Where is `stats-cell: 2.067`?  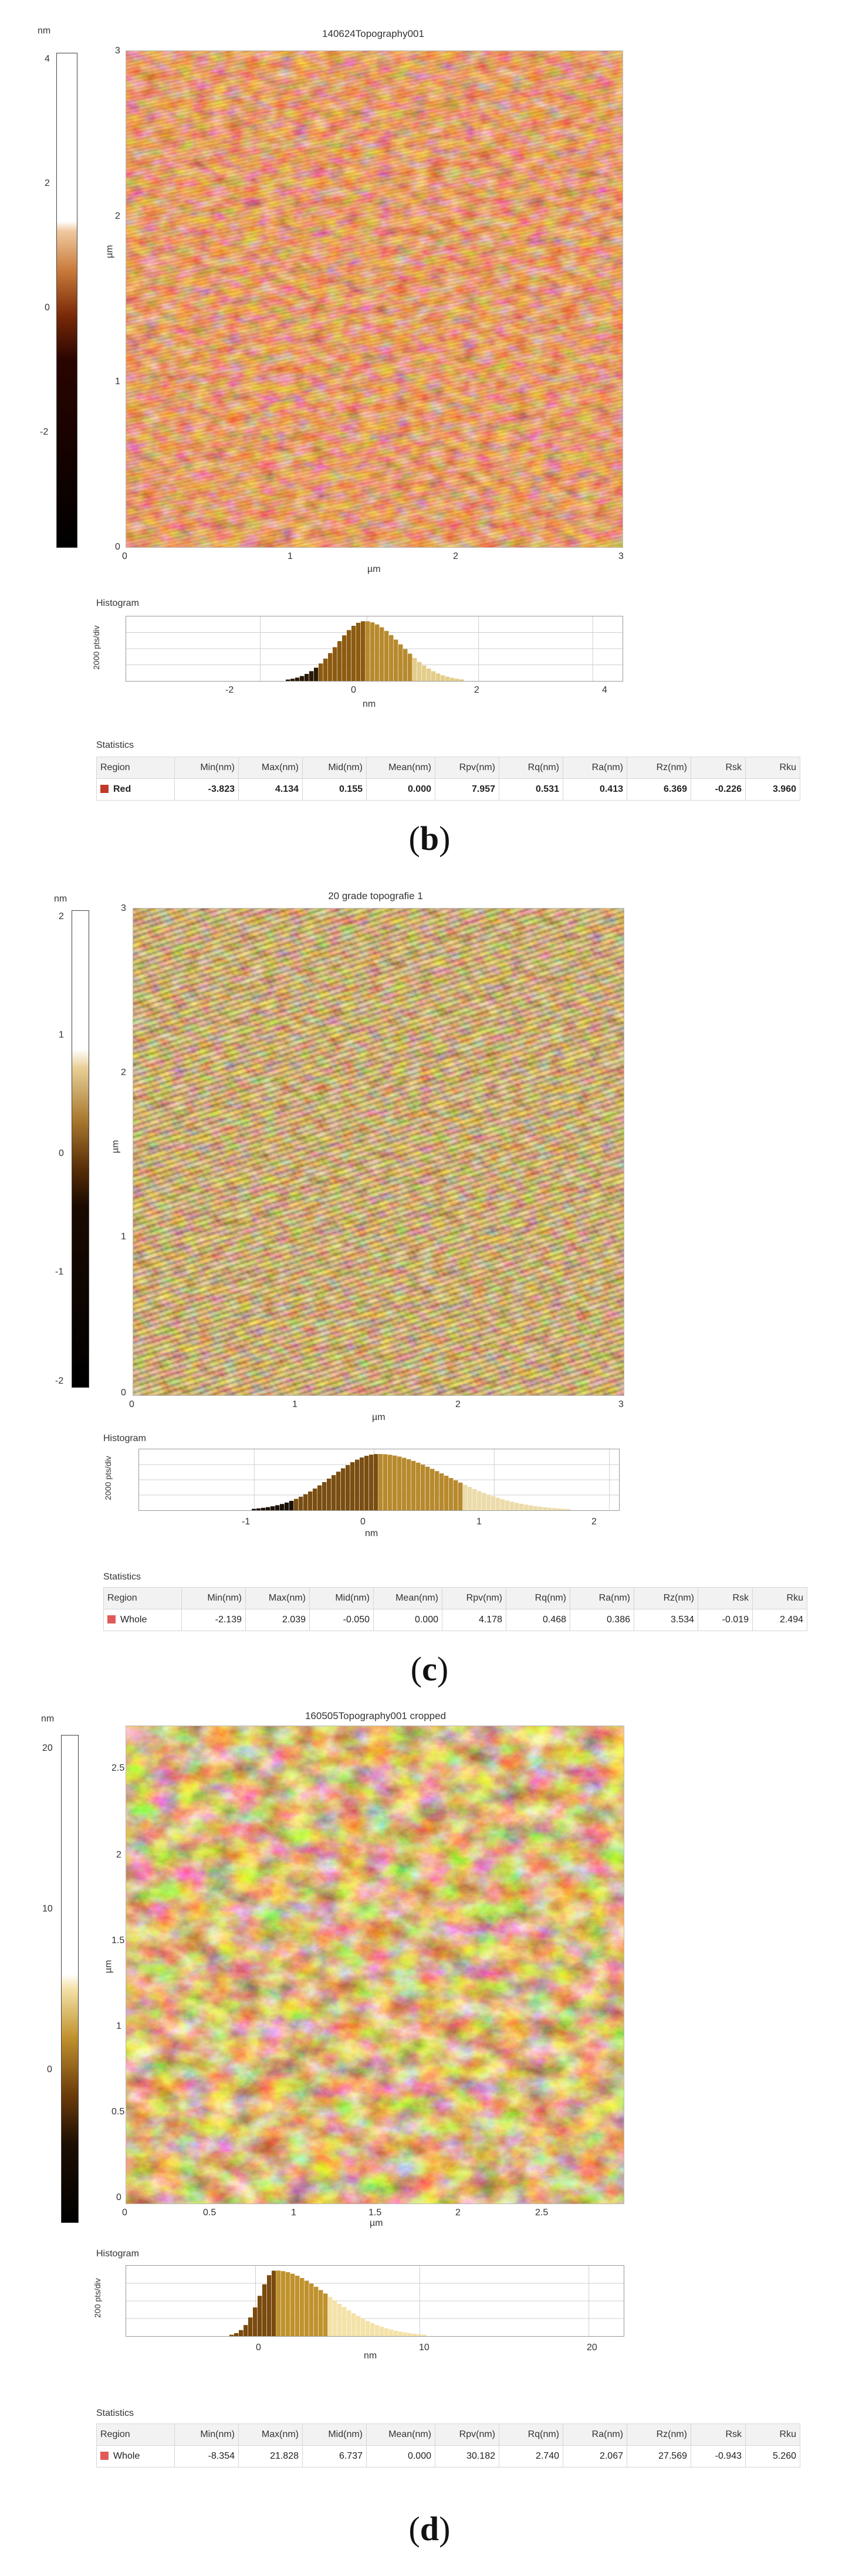
stats-cell: 2.067 is located at coordinates (595, 2456).